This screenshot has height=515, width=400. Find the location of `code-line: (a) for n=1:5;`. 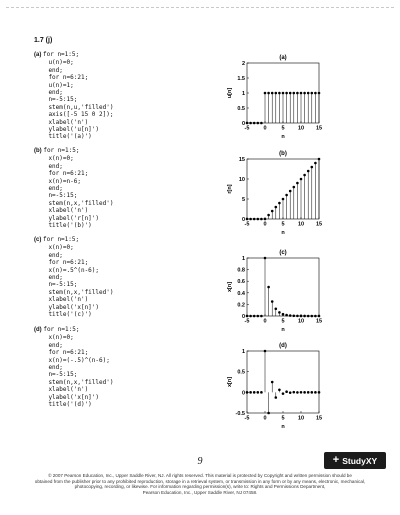

code-line: (a) for n=1:5; is located at coordinates (57, 54).